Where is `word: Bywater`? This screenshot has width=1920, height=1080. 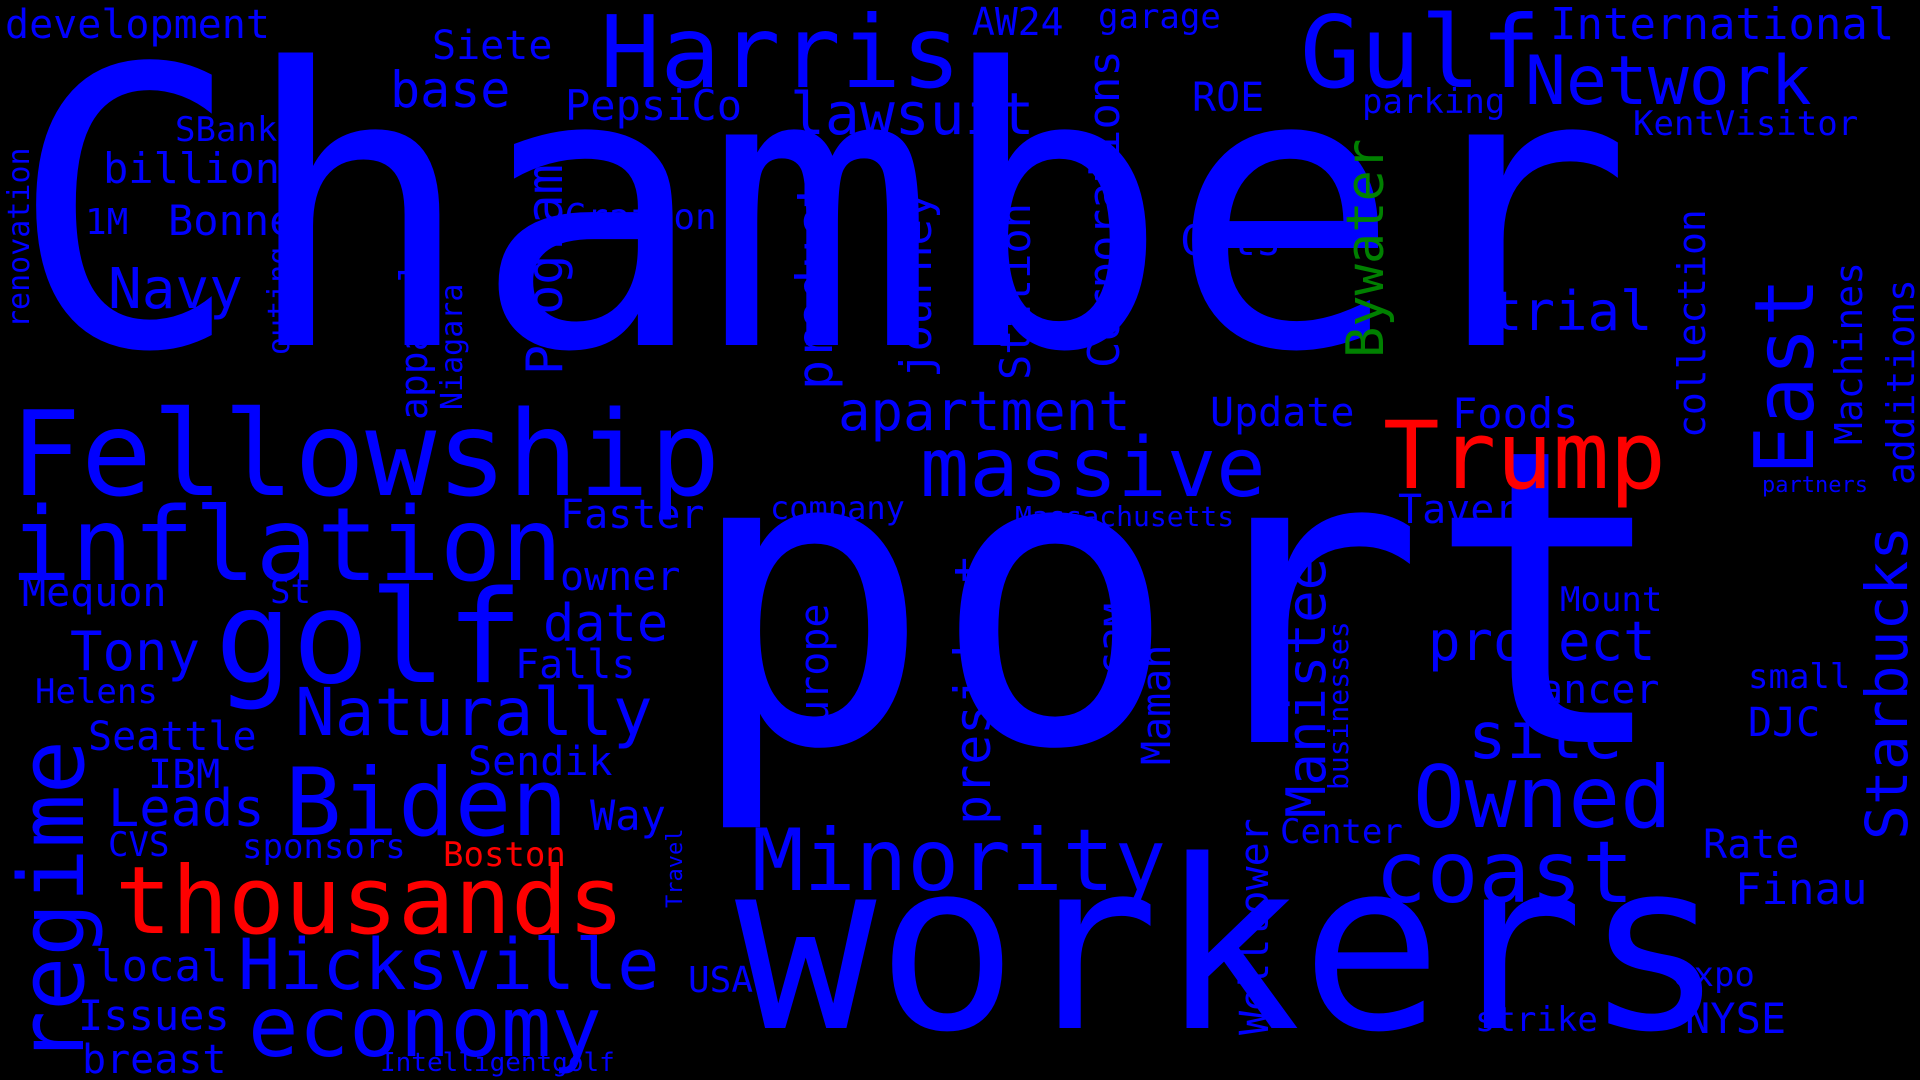
word: Bywater is located at coordinates (1366, 248).